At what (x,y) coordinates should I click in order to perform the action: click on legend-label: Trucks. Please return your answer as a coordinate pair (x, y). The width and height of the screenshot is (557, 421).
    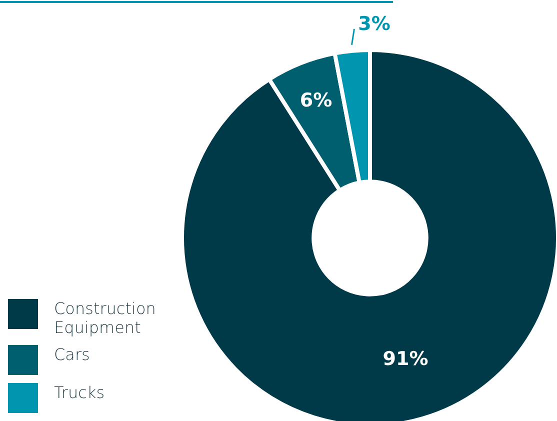
    Looking at the image, I should click on (79, 392).